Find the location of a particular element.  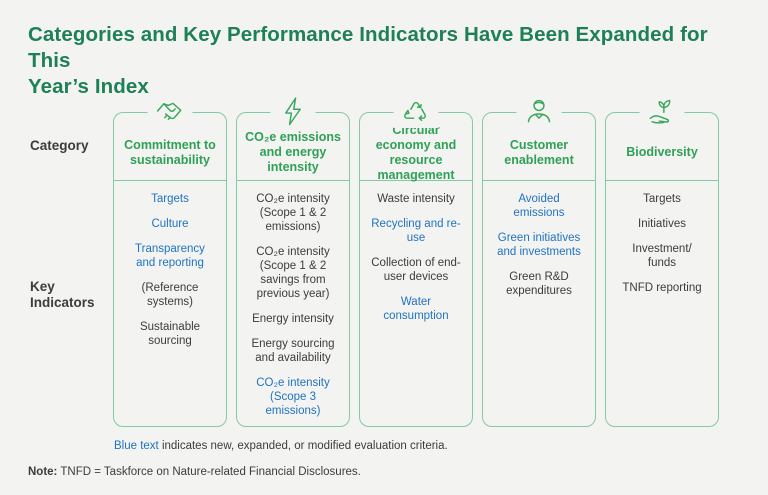

indicator: CO₂e intensity (Scope 3 emissions) is located at coordinates (293, 397).